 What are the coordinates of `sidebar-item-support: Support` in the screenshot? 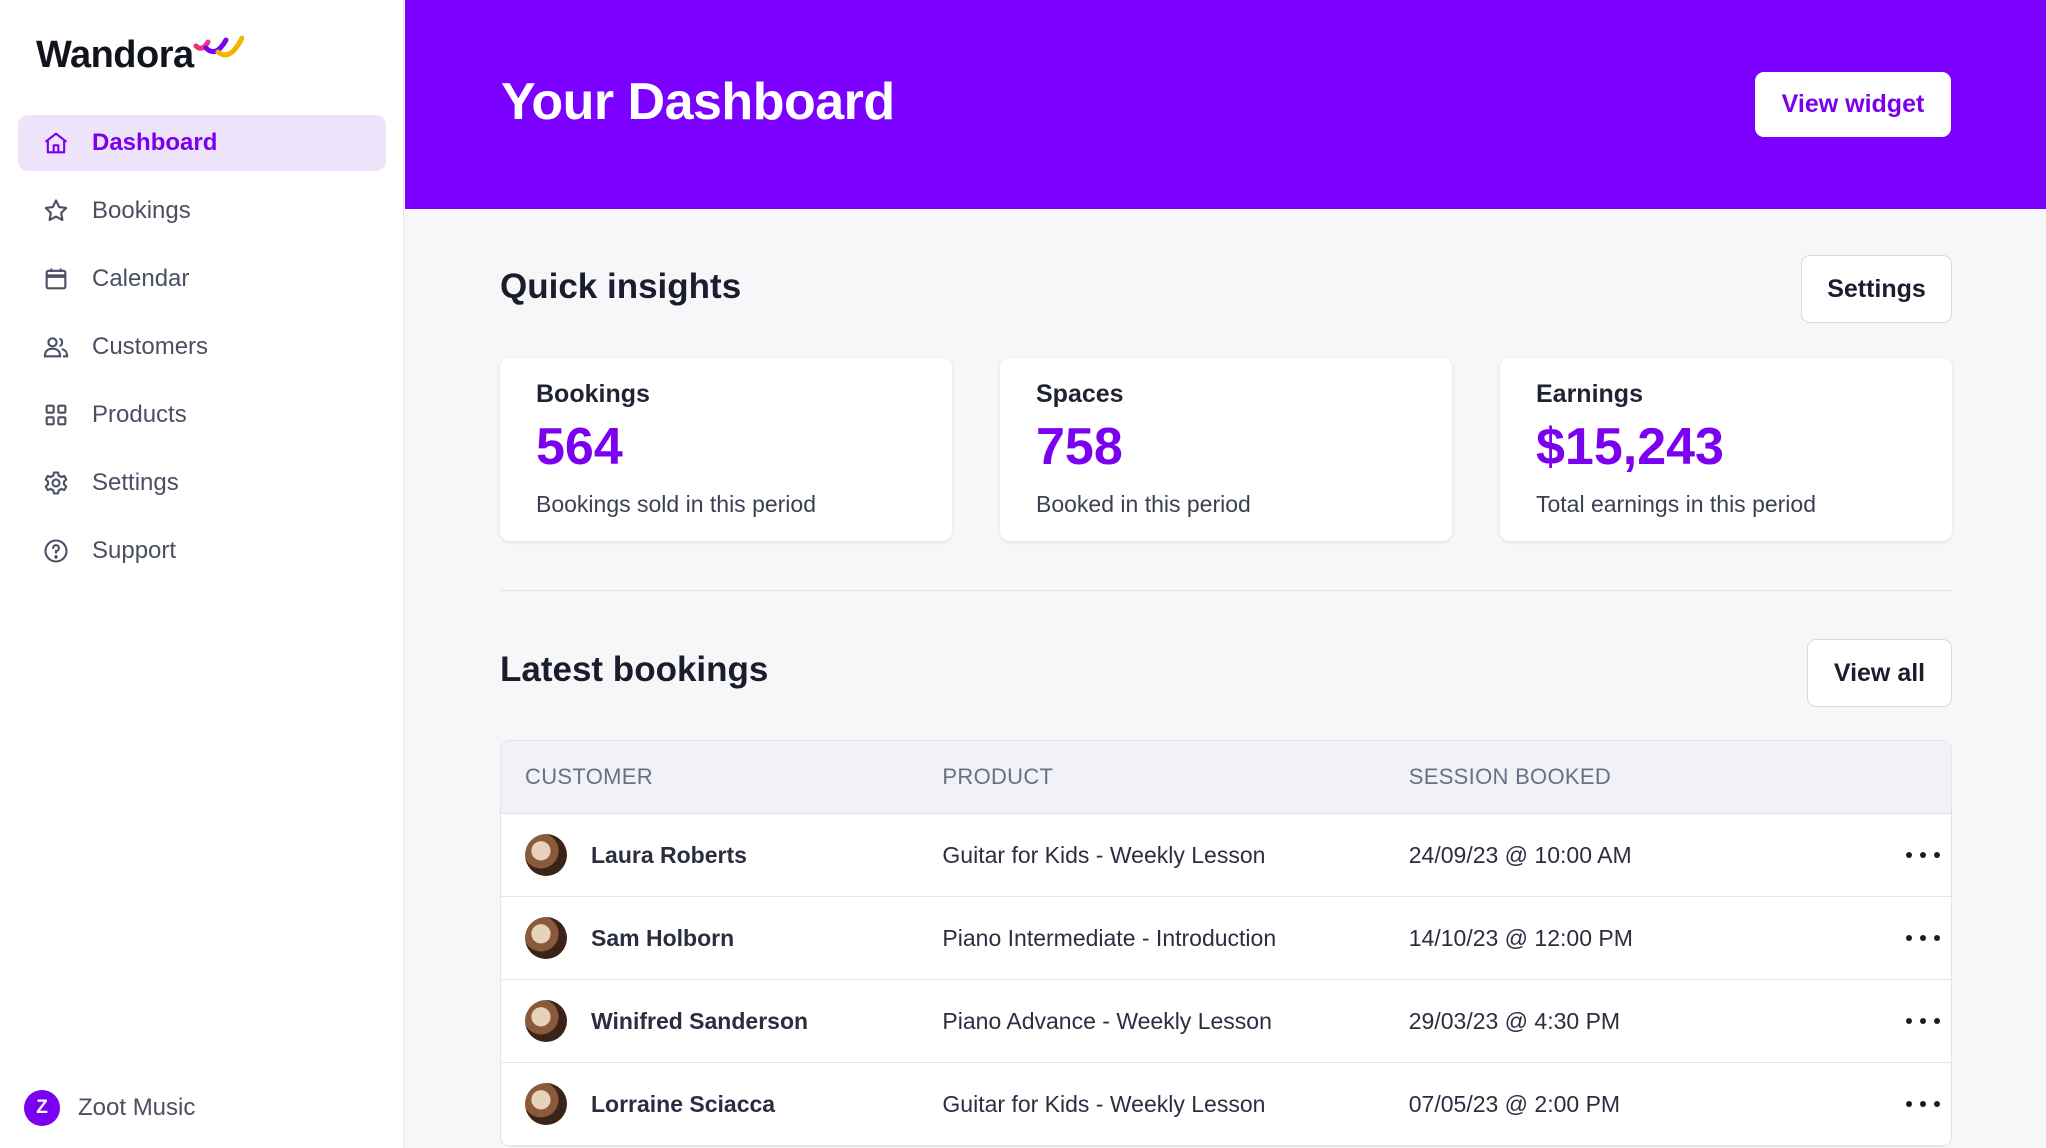 It's located at (202, 551).